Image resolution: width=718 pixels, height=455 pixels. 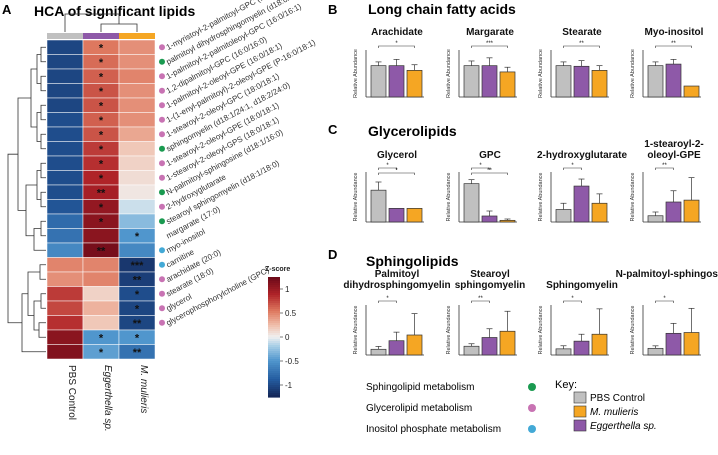 I want to click on colorbar-tick-label: 0, so click(x=287, y=337).